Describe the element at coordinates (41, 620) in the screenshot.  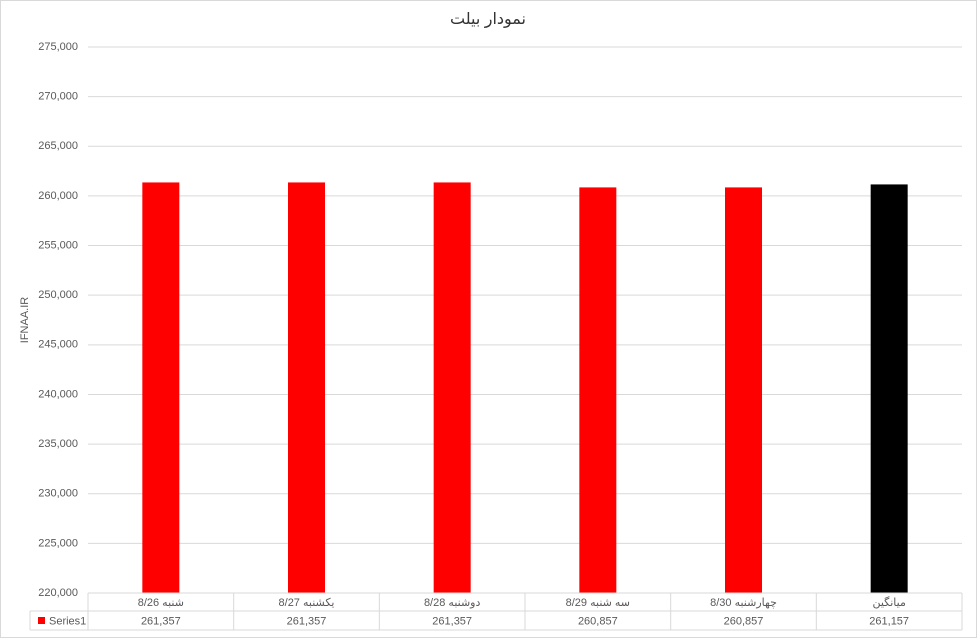
I see `legend-marker` at that location.